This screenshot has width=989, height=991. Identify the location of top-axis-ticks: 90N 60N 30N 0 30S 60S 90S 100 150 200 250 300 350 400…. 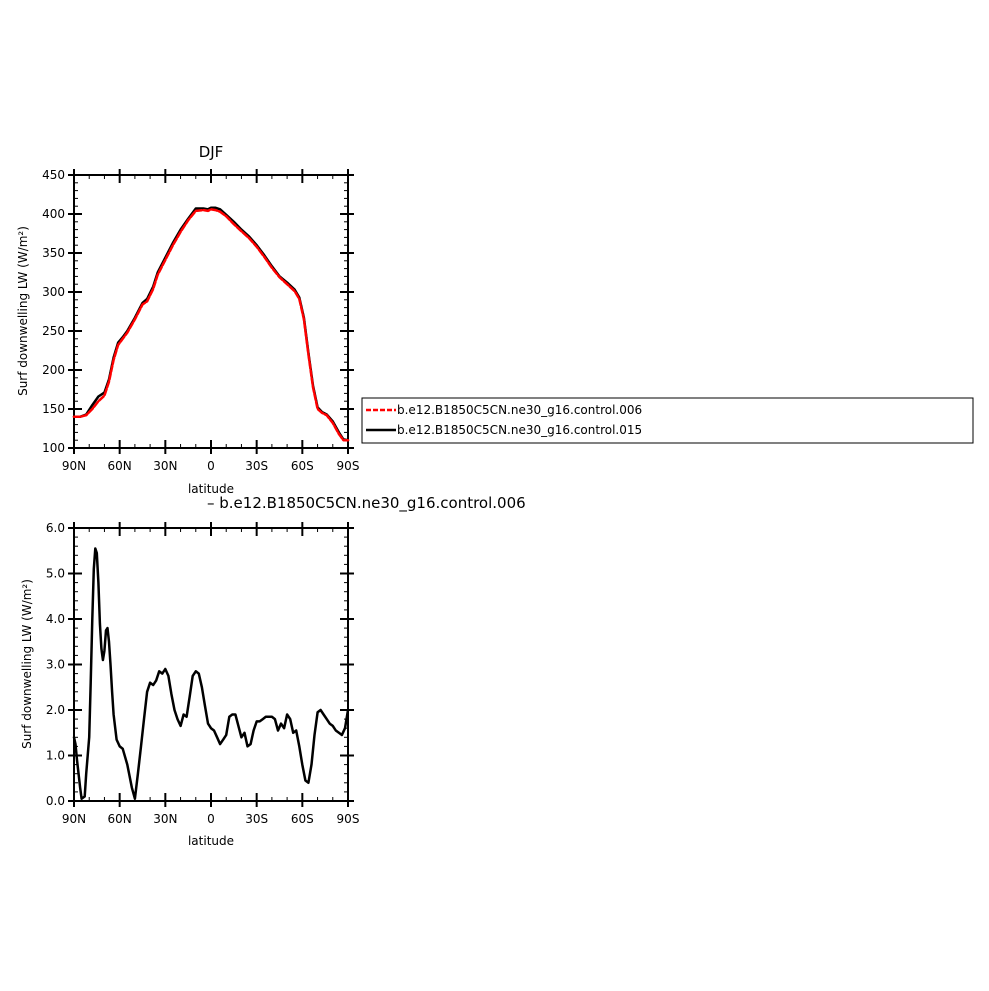
(200, 320).